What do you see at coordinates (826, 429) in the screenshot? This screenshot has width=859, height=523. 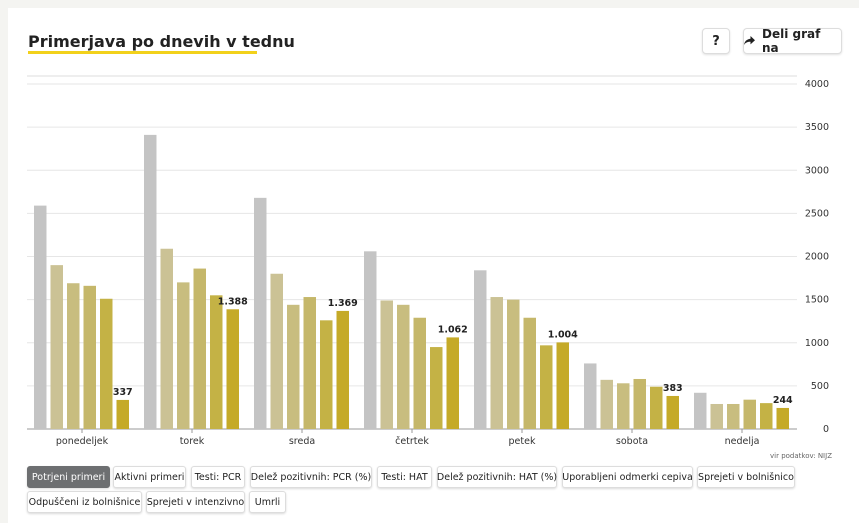 I see `y-tick-label: 0` at bounding box center [826, 429].